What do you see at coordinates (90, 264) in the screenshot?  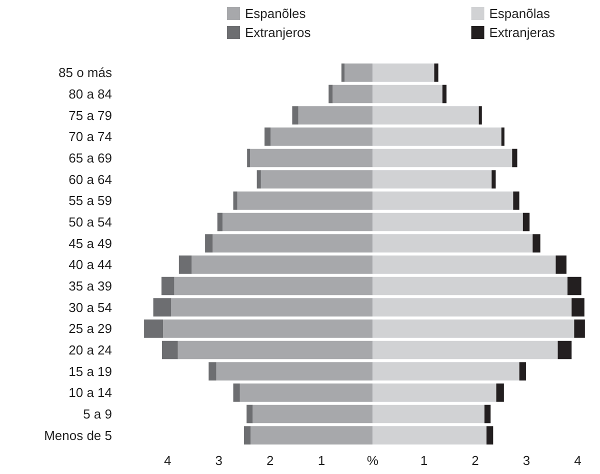 I see `y-tick-label: 40 a 44` at bounding box center [90, 264].